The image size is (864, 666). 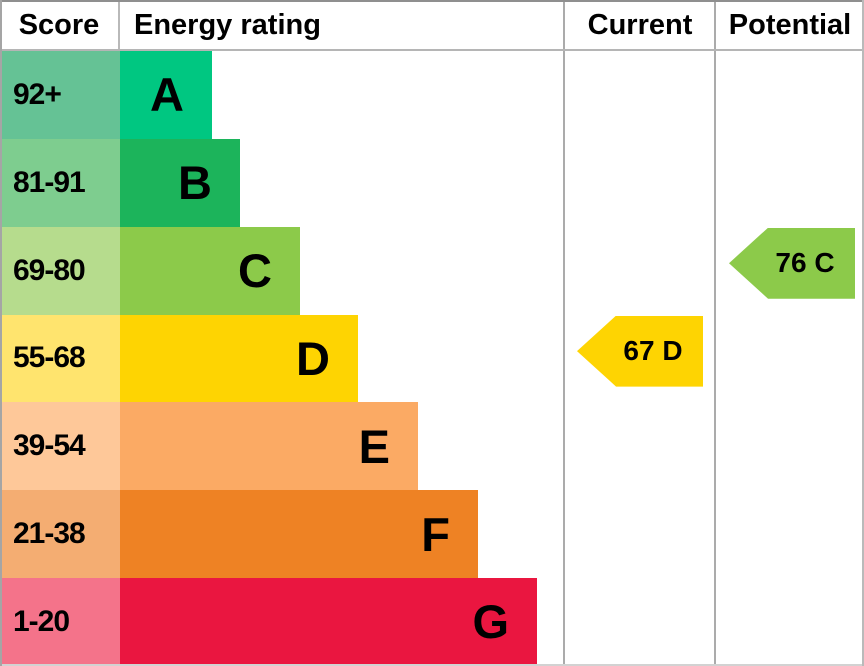 What do you see at coordinates (328, 622) in the screenshot?
I see `band-bar-g: G` at bounding box center [328, 622].